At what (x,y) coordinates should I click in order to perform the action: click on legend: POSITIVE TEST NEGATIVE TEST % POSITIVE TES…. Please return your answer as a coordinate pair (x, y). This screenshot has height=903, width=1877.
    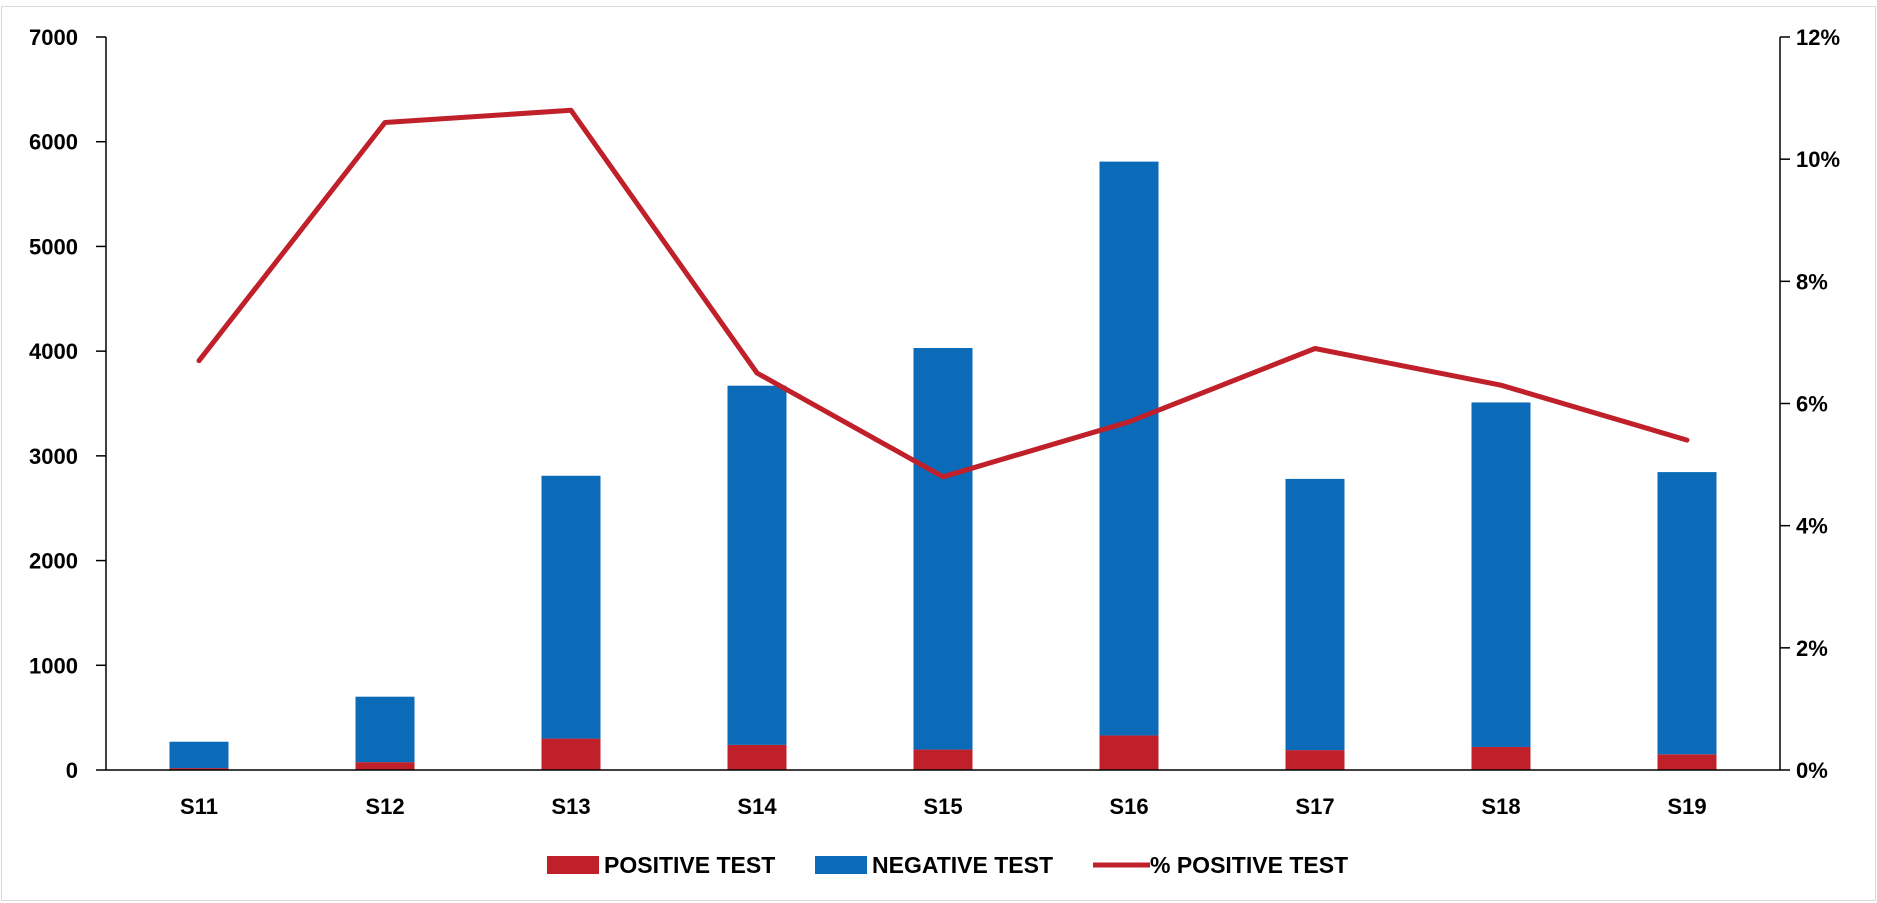
    Looking at the image, I should click on (947, 865).